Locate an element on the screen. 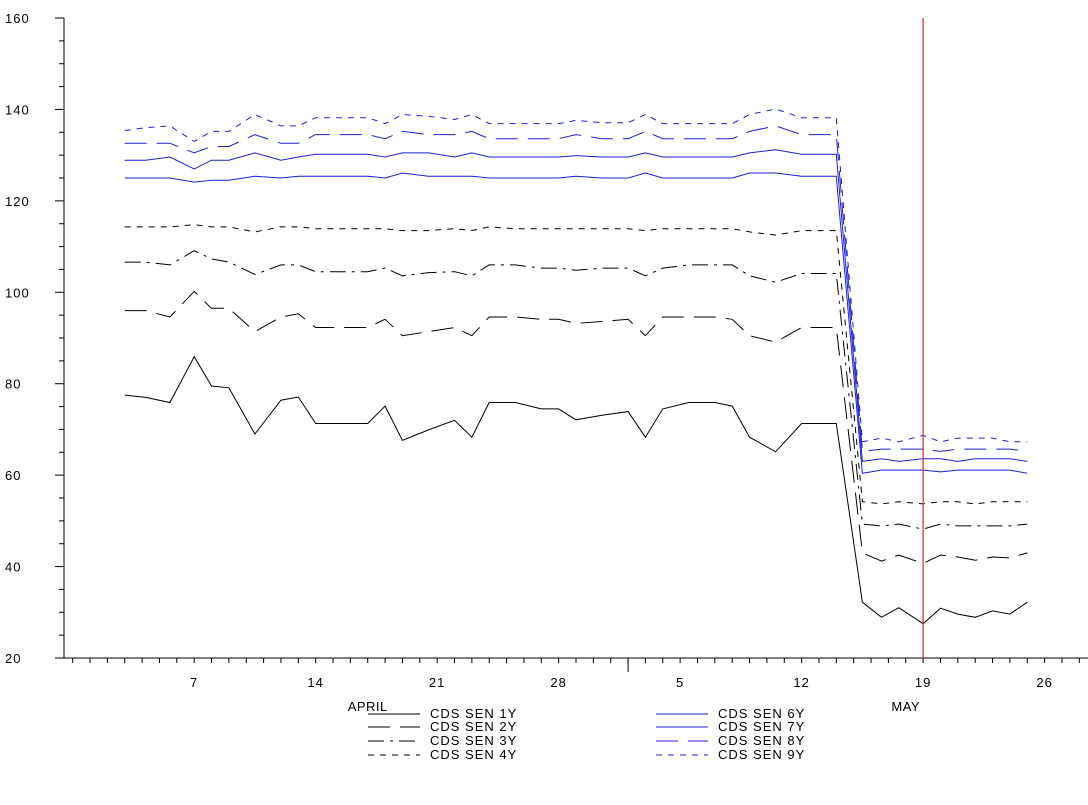 The height and width of the screenshot is (805, 1088). y-tick-label: 60 is located at coordinates (13, 475).